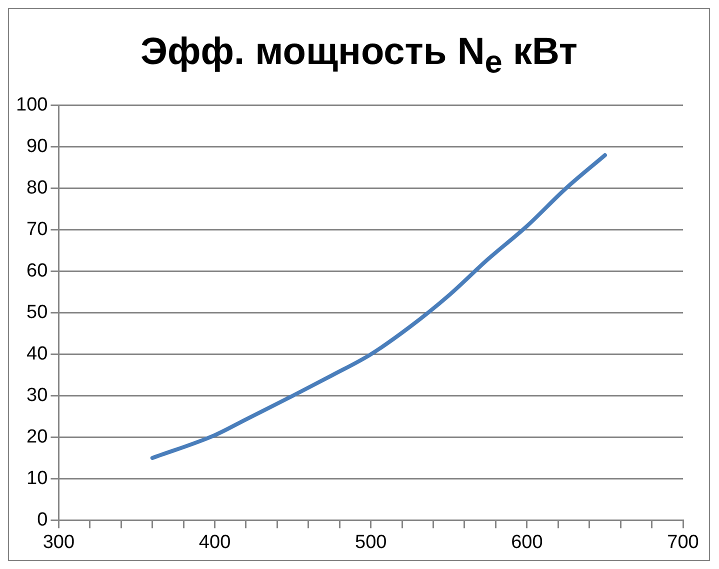 Image resolution: width=719 pixels, height=569 pixels. What do you see at coordinates (32, 105) in the screenshot?
I see `y-tick-label: 100` at bounding box center [32, 105].